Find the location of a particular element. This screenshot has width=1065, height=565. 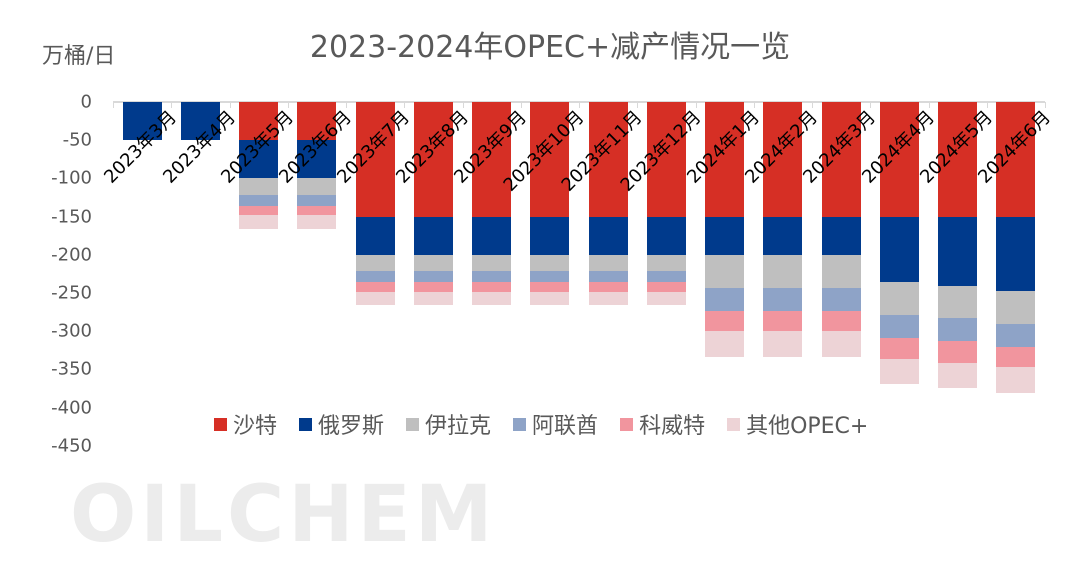

legend-item: 沙特 is located at coordinates (245, 424).